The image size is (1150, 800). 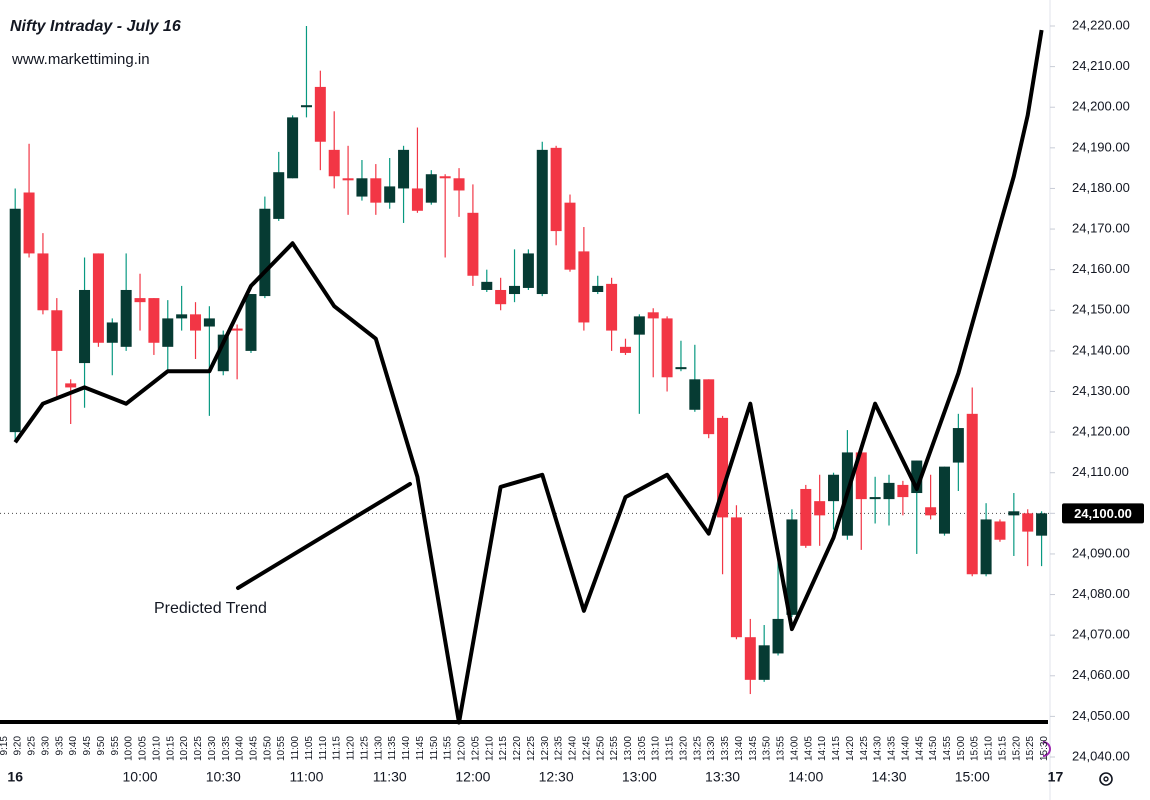 What do you see at coordinates (267, 748) in the screenshot?
I see `x-tick-label: 10:50` at bounding box center [267, 748].